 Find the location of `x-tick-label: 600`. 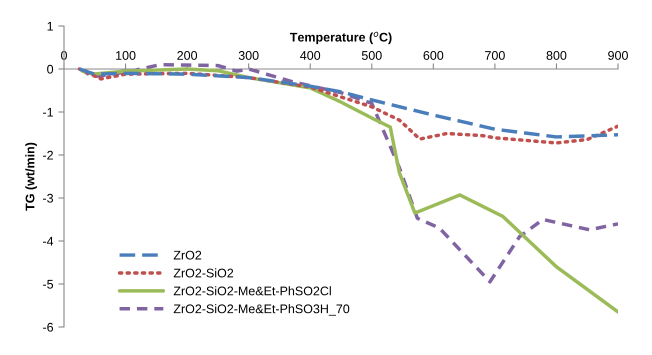

x-tick-label: 600 is located at coordinates (434, 55).